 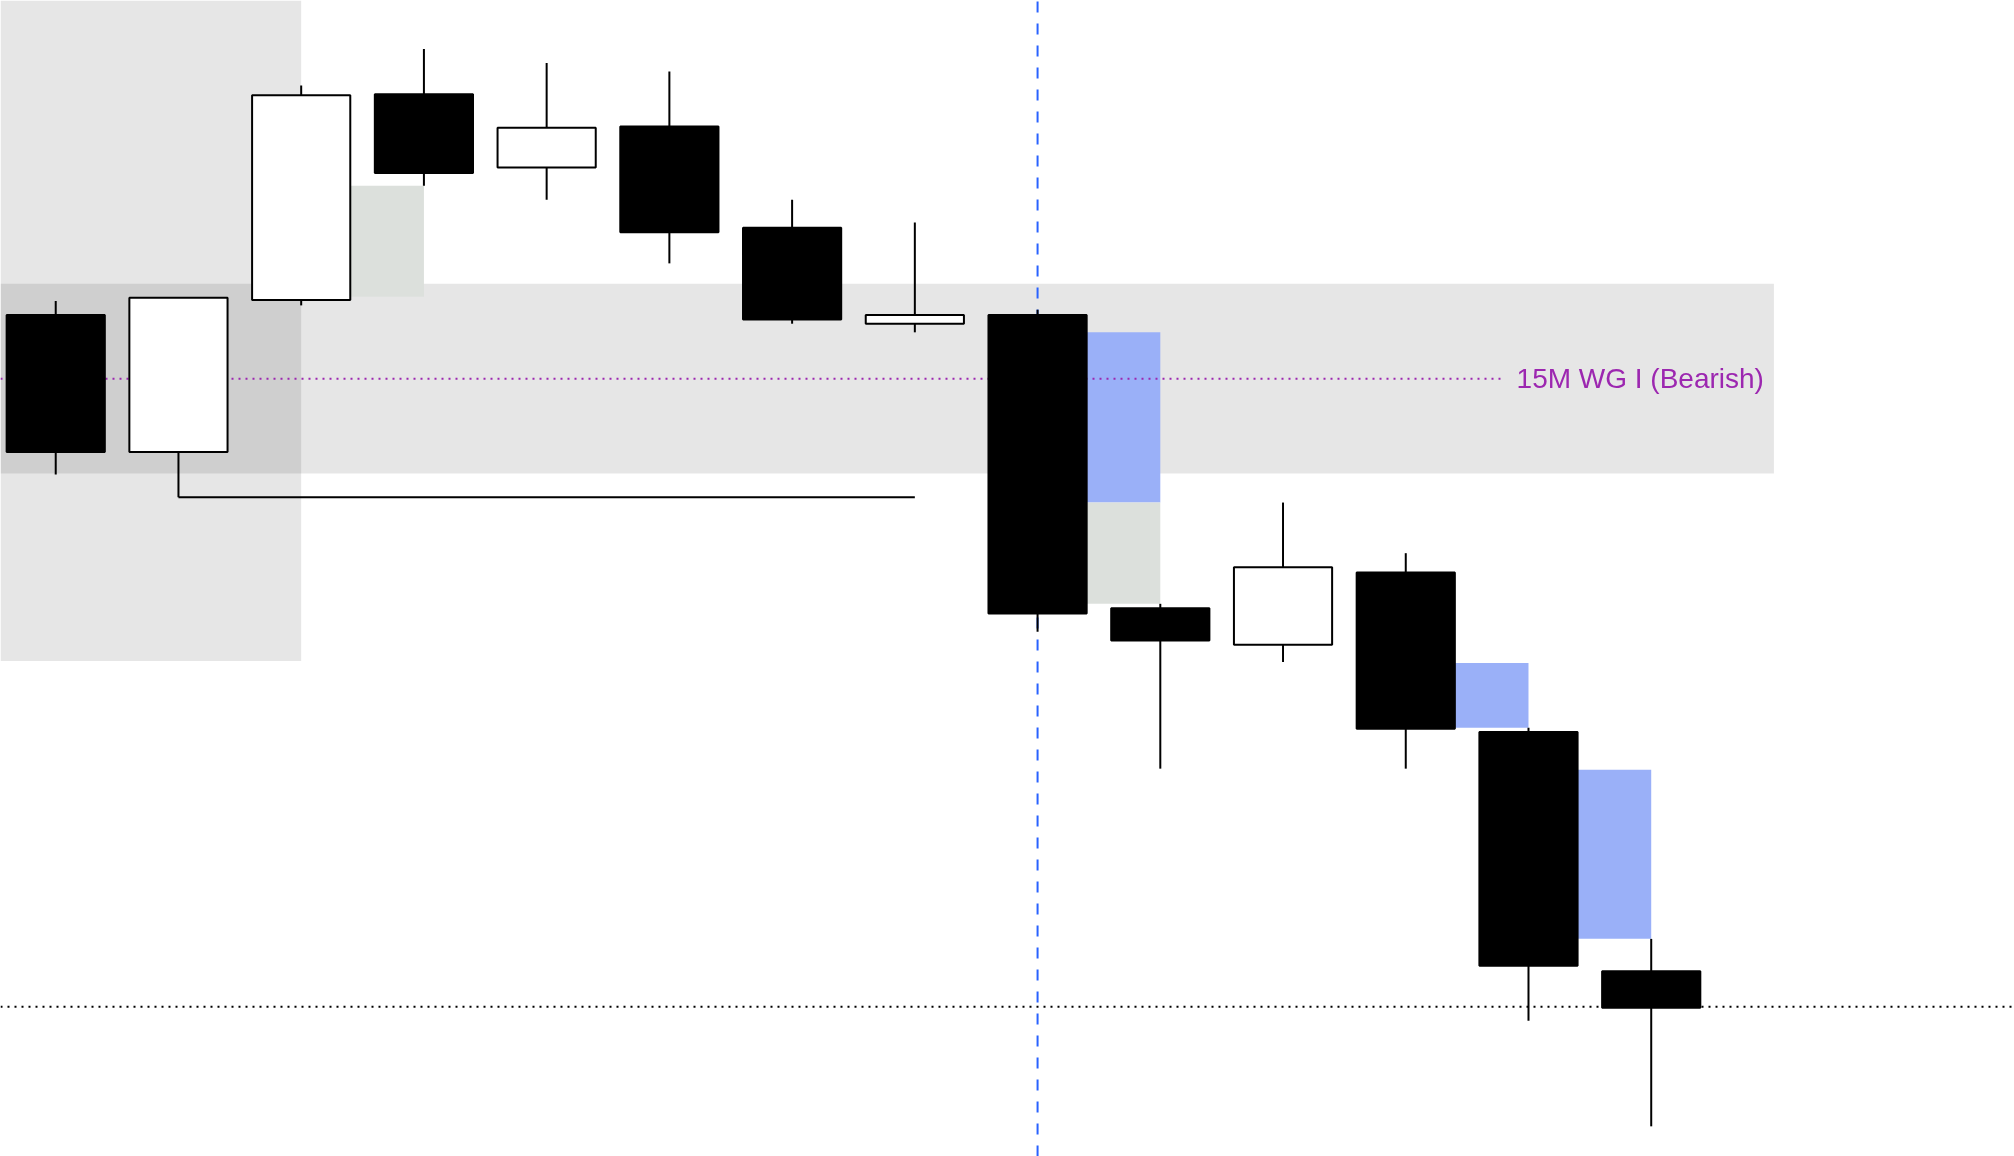 I want to click on candlestick, so click(x=914, y=277).